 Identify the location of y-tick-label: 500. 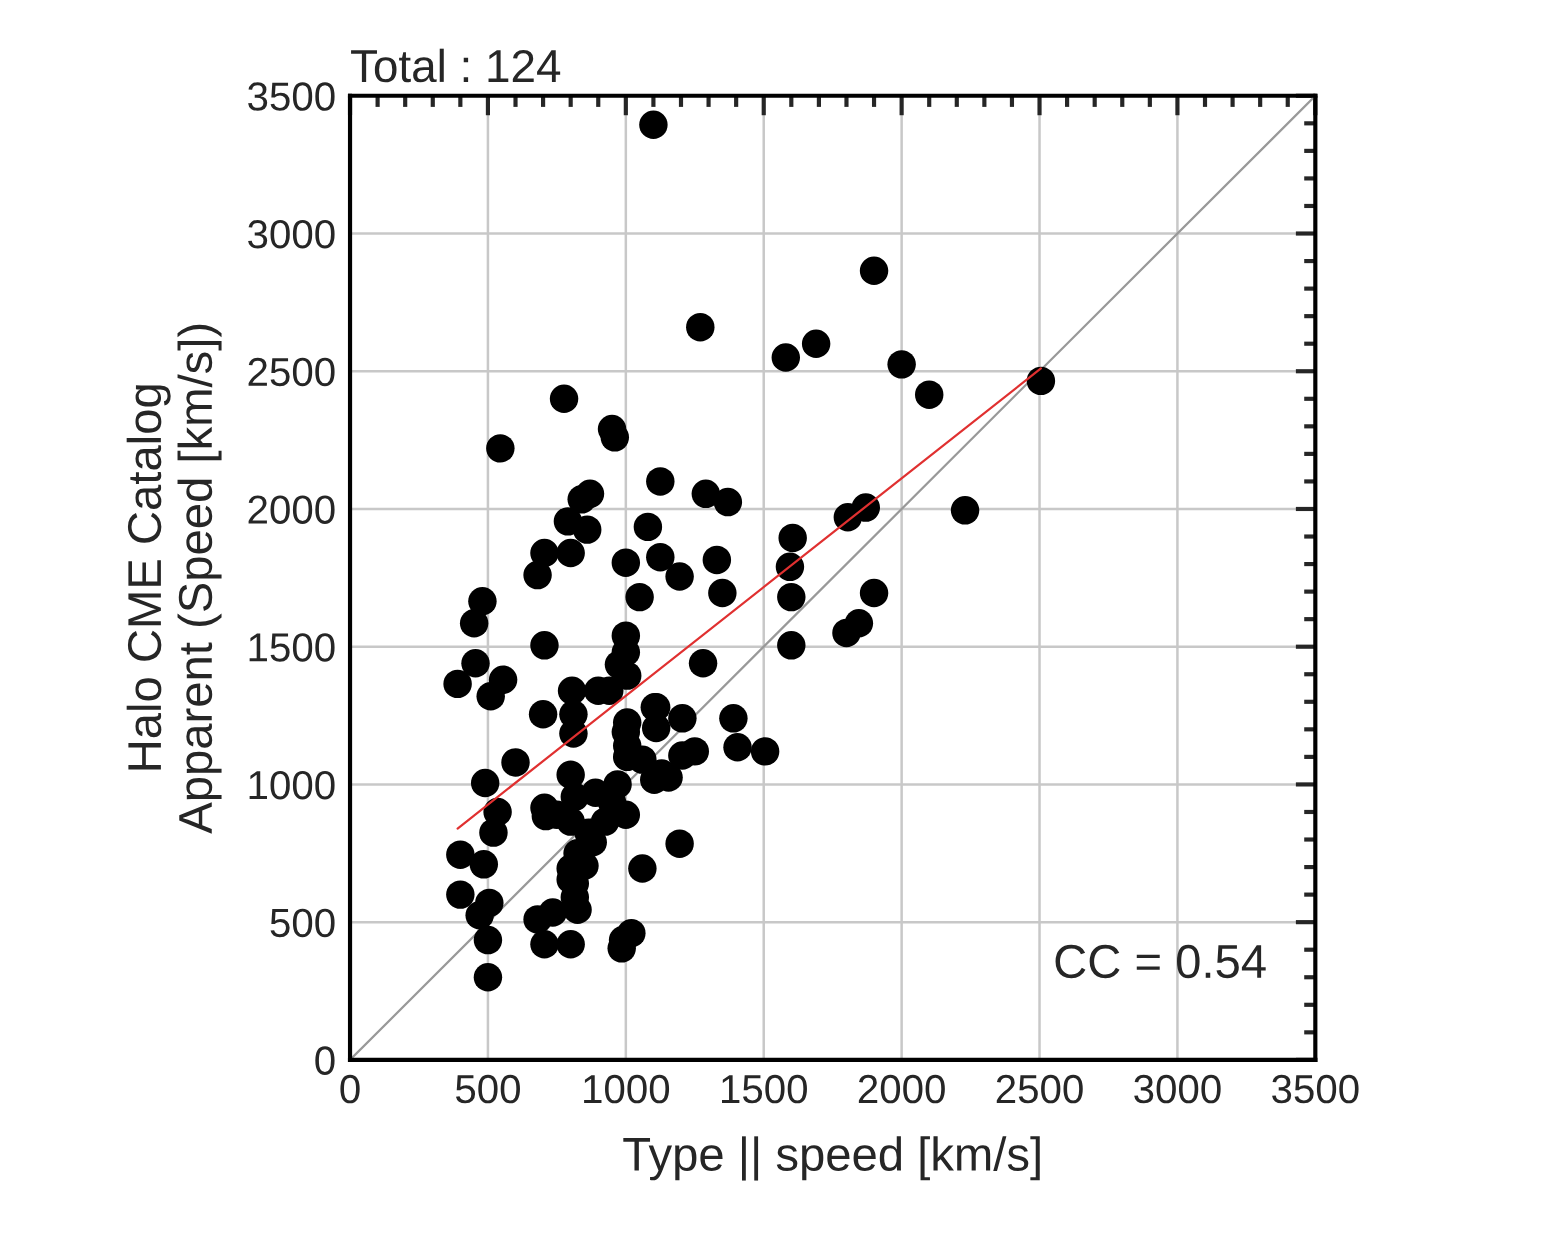
(302, 923).